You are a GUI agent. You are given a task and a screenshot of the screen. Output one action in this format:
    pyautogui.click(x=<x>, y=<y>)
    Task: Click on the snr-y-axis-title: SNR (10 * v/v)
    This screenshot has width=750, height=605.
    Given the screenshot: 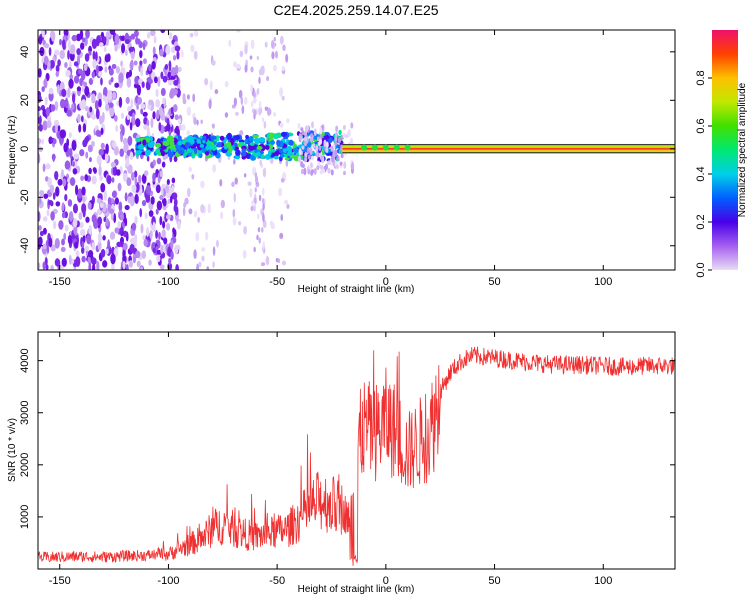 What is the action you would take?
    pyautogui.click(x=12, y=450)
    